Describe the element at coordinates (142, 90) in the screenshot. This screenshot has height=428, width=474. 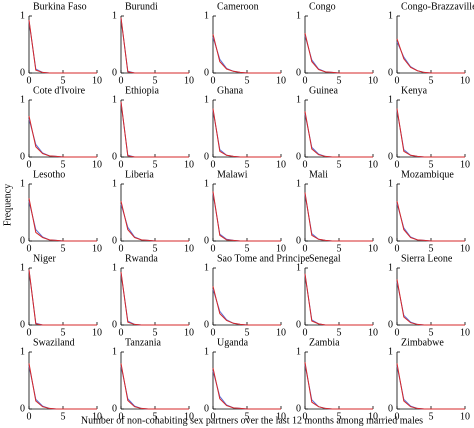
I see `panel-title: Ethiopia` at that location.